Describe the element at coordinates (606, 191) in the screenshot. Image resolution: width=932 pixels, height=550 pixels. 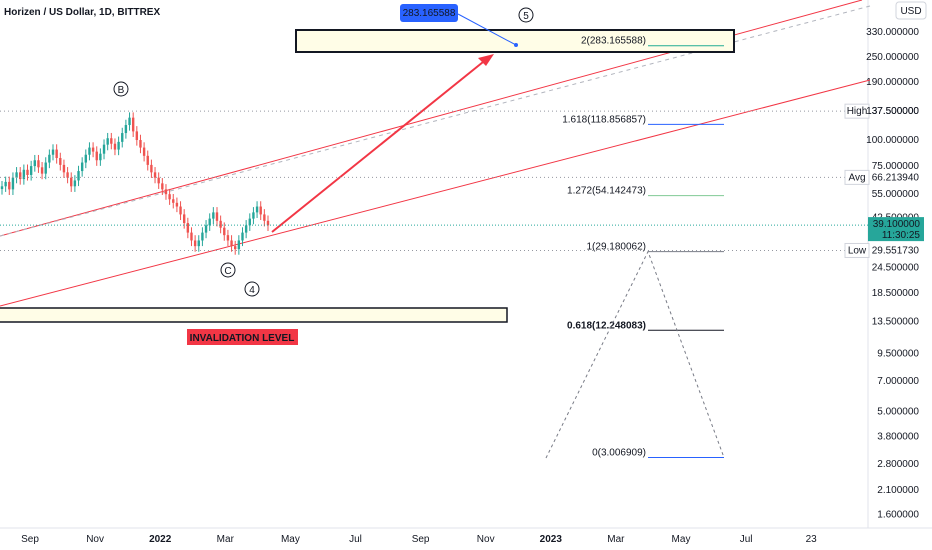
I see `fib-level-label: 1.272(54.142473)` at that location.